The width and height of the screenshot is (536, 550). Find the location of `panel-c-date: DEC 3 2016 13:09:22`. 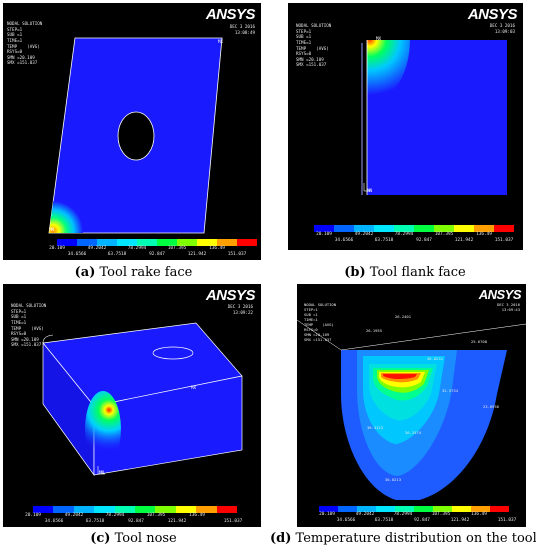

panel-c-date: DEC 3 2016 13:09:22 is located at coordinates (240, 309).